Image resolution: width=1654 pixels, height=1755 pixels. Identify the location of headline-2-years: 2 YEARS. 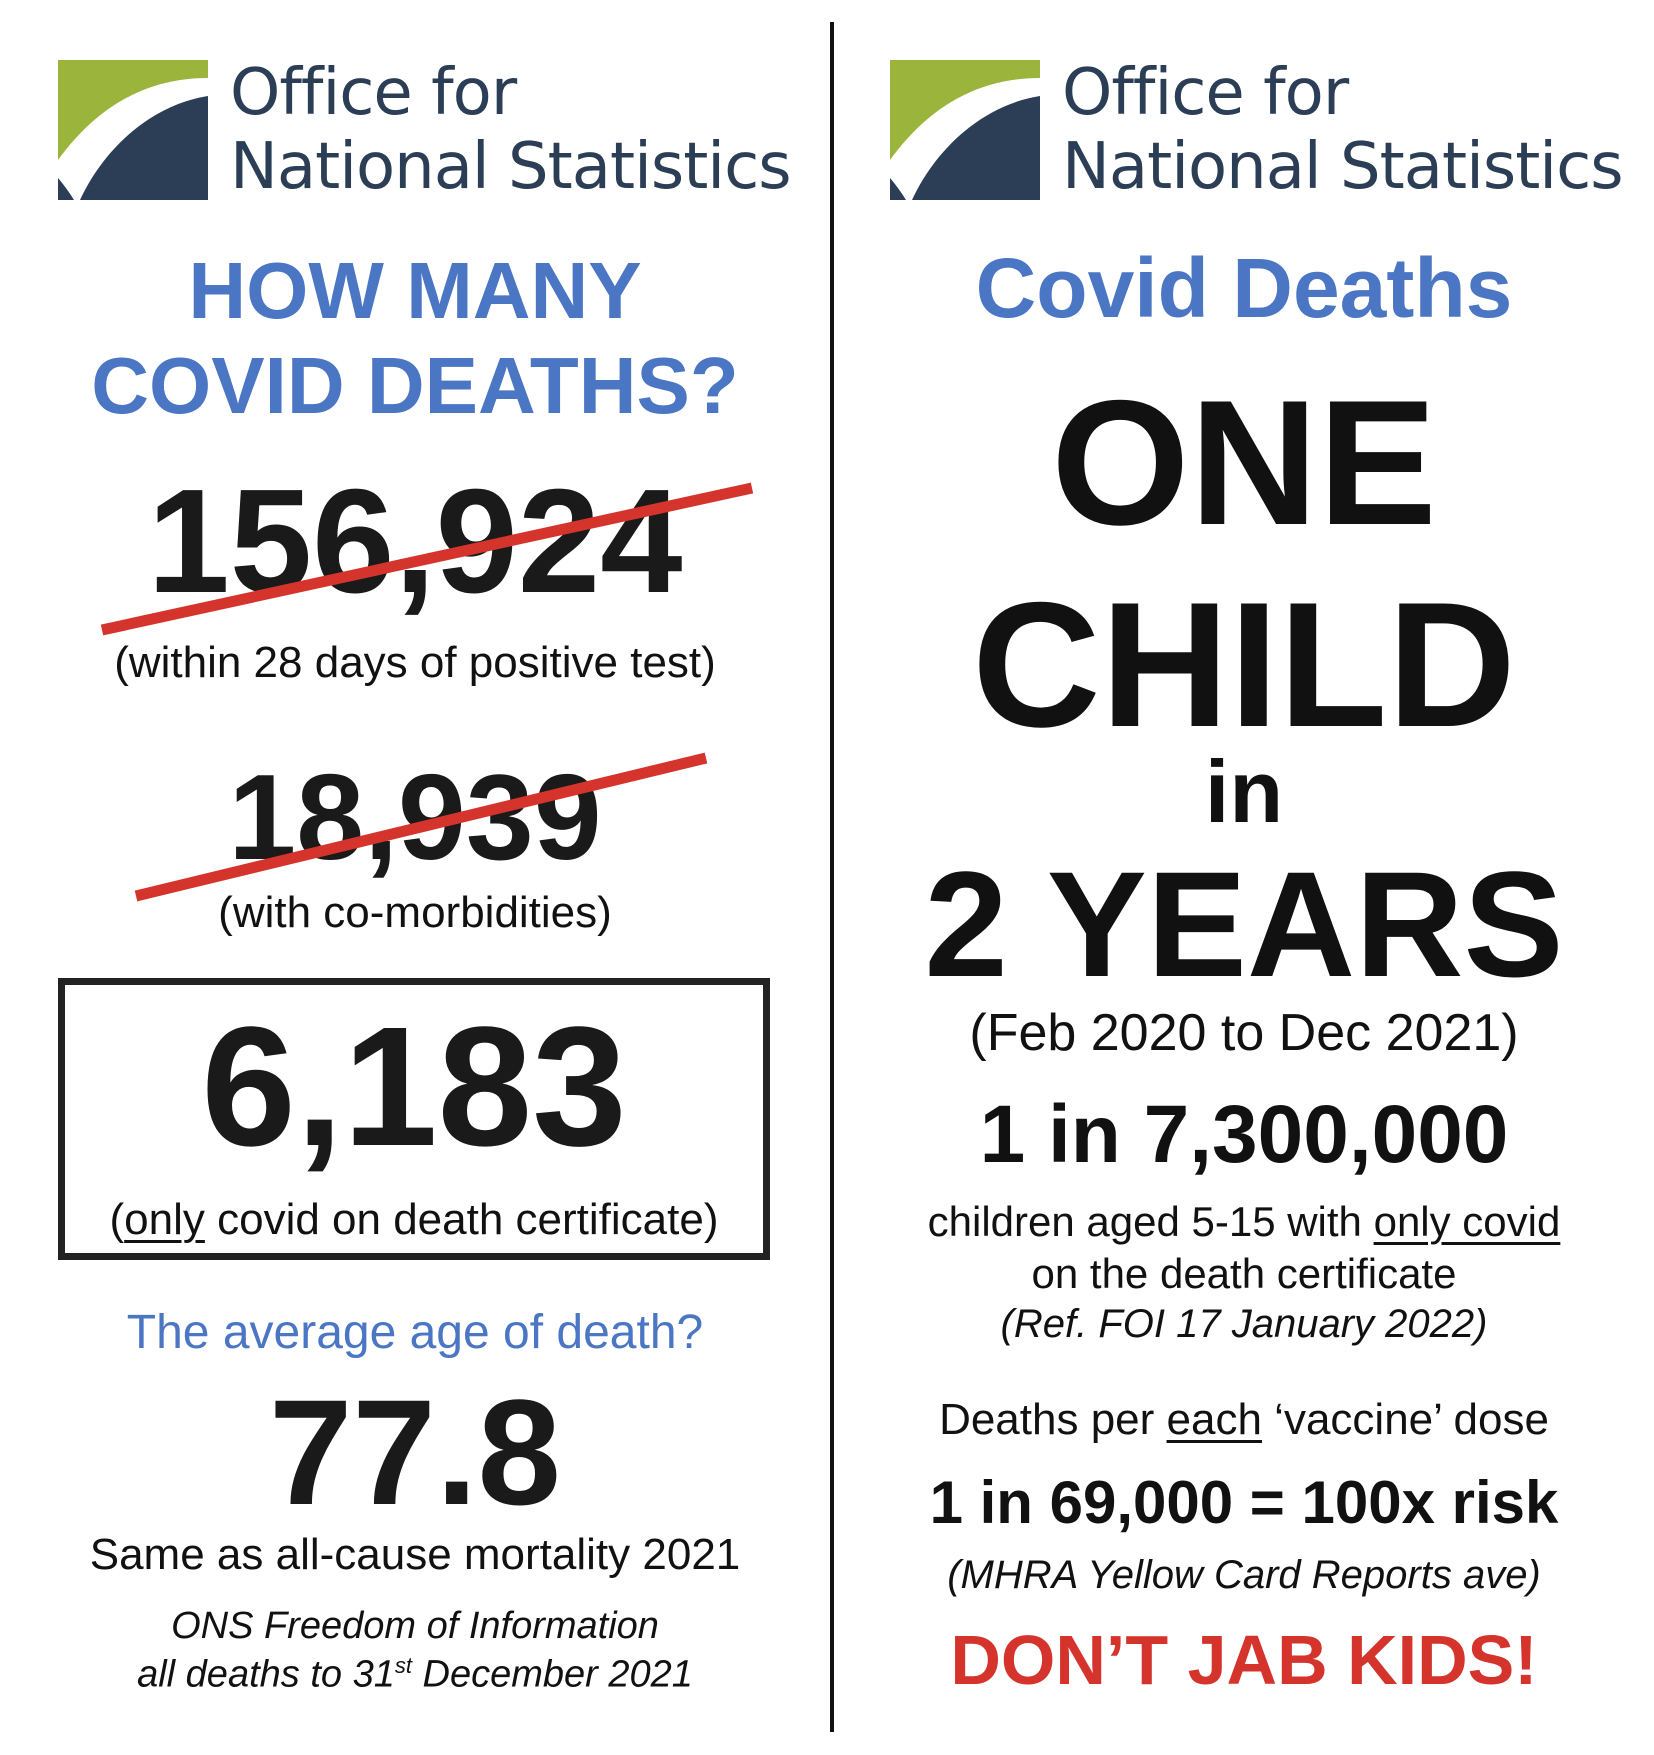
(1244, 924).